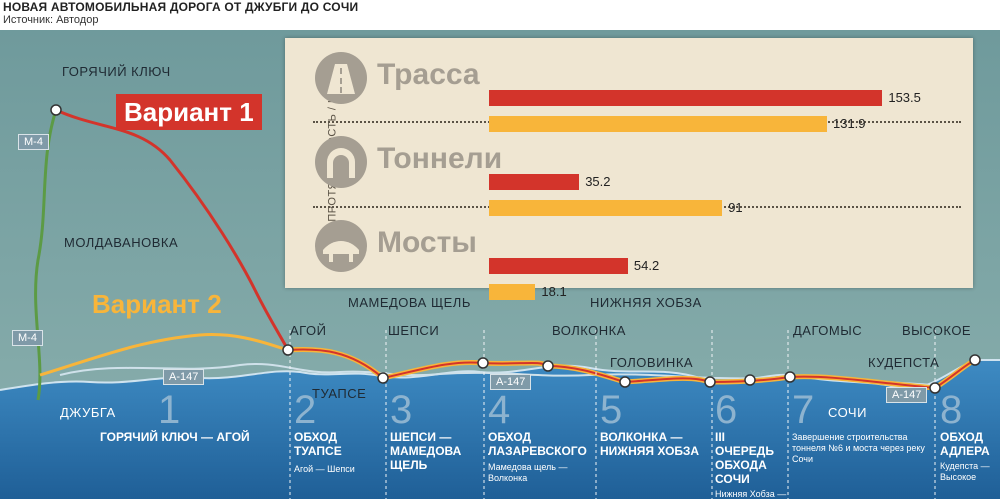 Image resolution: width=1000 pixels, height=499 pixels. What do you see at coordinates (428, 74) in the screenshot?
I see `chart-category-label: Трасса` at bounding box center [428, 74].